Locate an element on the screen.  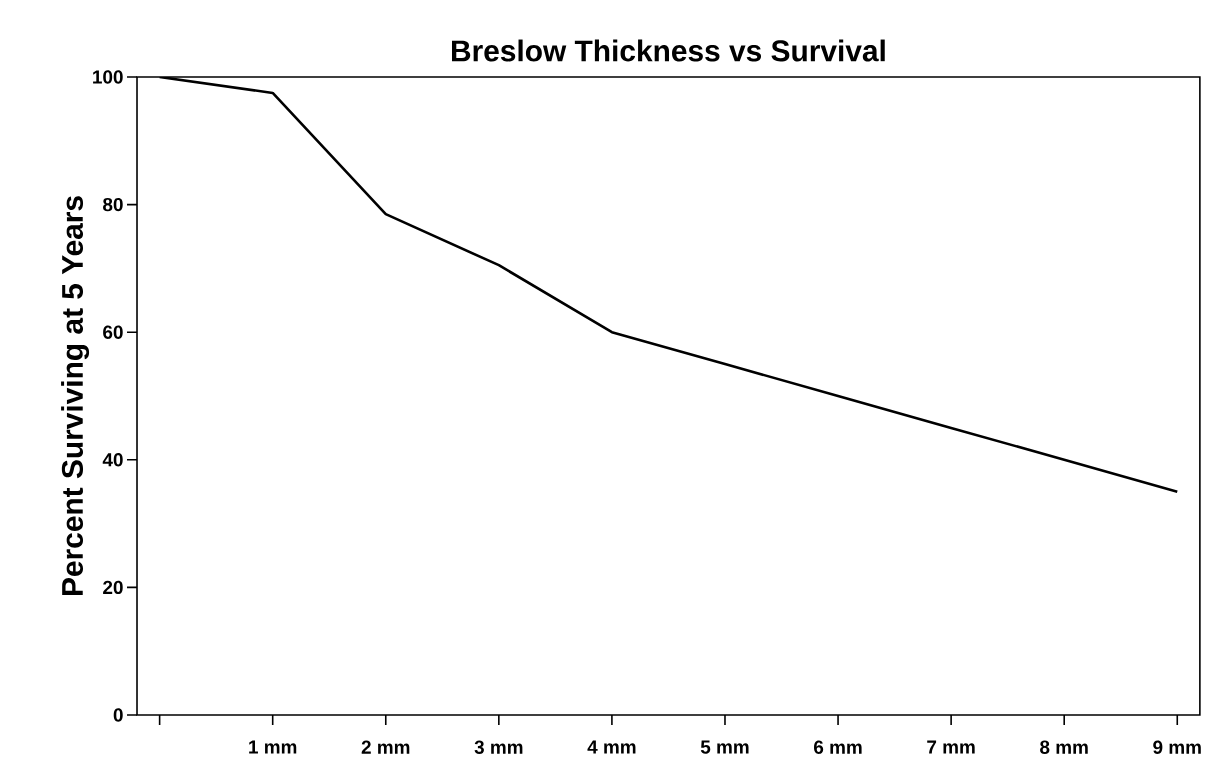
x-tick-label: 4 mm is located at coordinates (611, 747).